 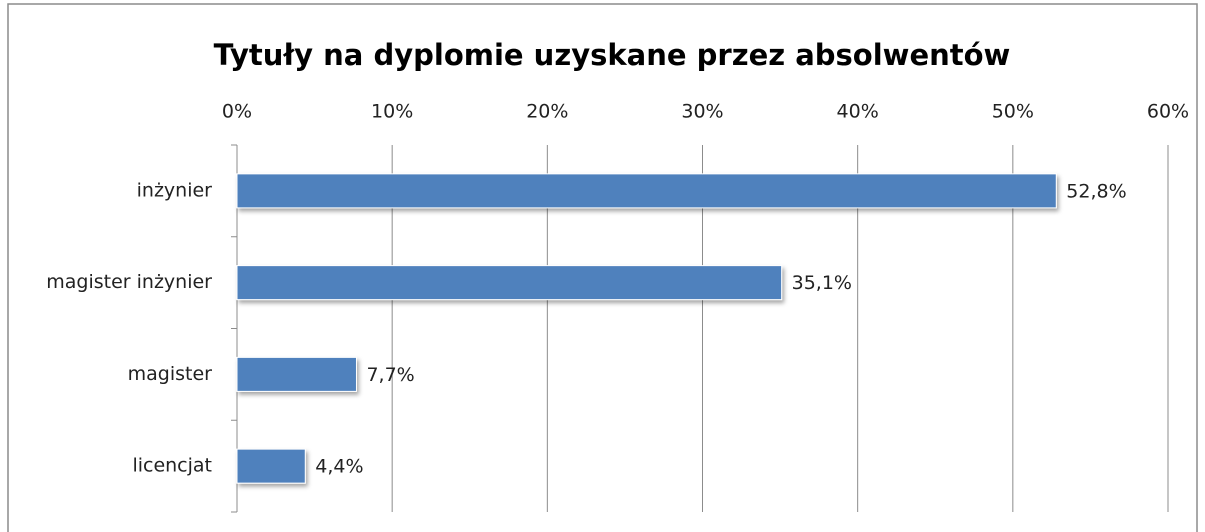 What do you see at coordinates (237, 112) in the screenshot?
I see `x-tick-label: 0%` at bounding box center [237, 112].